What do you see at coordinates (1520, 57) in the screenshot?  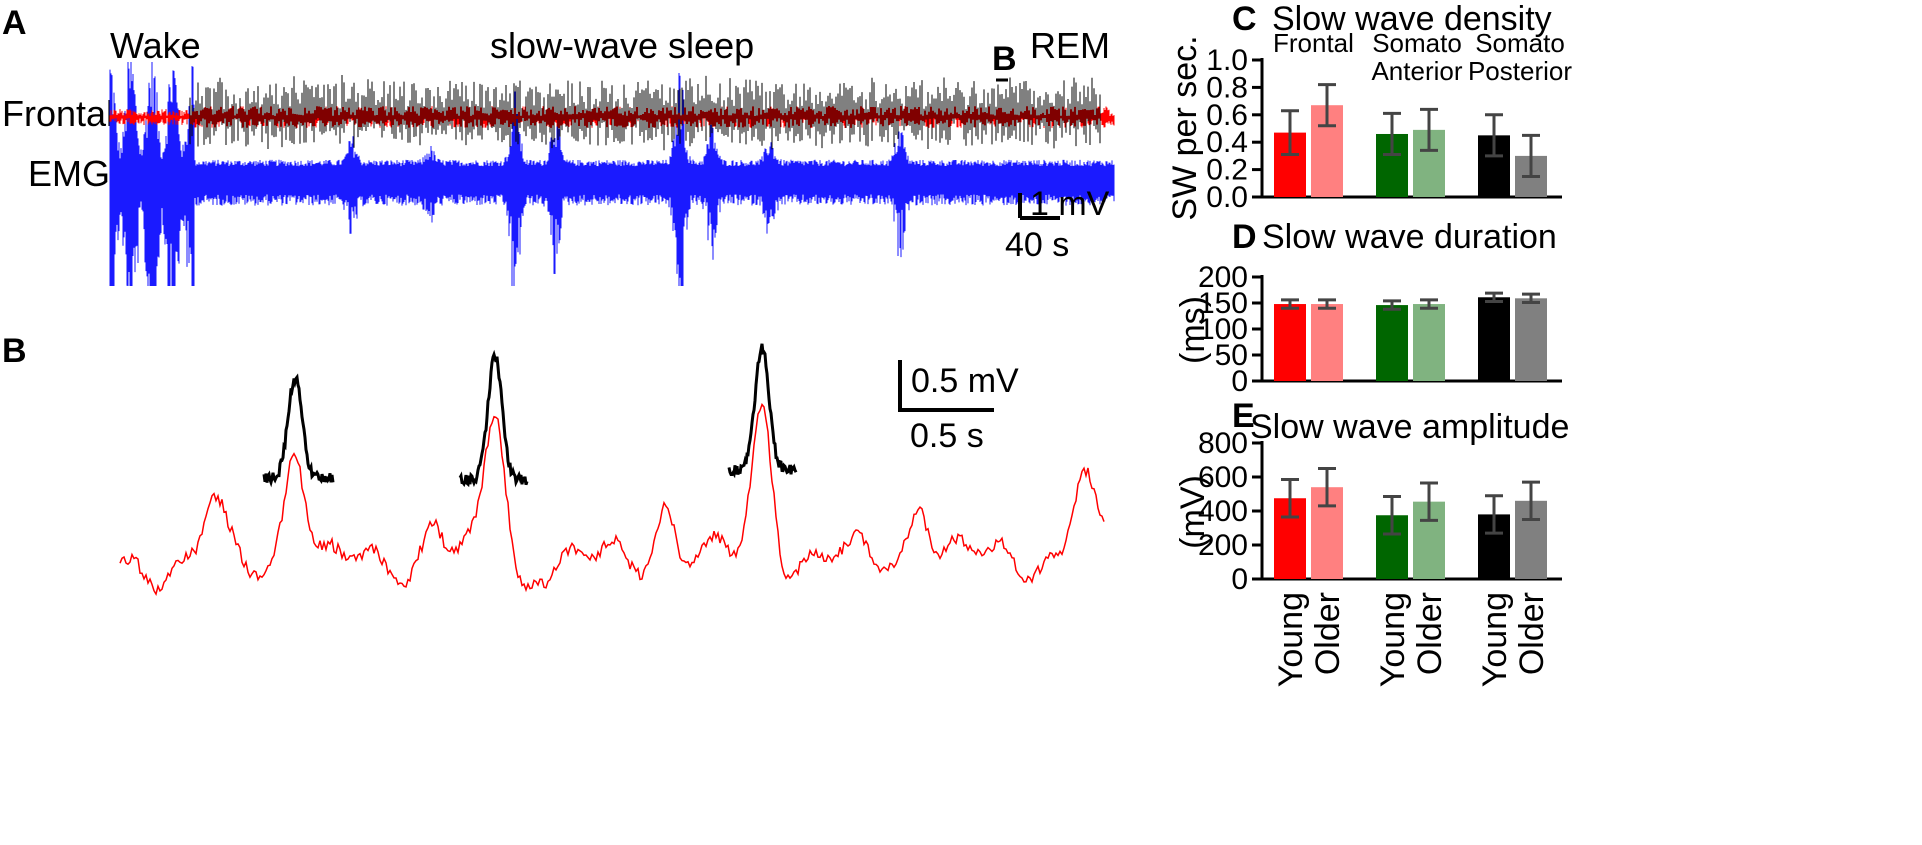 I see `group-label-somato-posterior: Somato Posterior` at bounding box center [1520, 57].